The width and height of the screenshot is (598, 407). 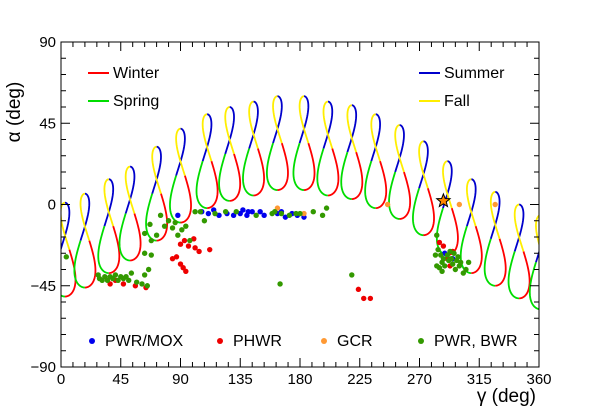 I want to click on y-tick-label: −90, so click(x=43, y=367).